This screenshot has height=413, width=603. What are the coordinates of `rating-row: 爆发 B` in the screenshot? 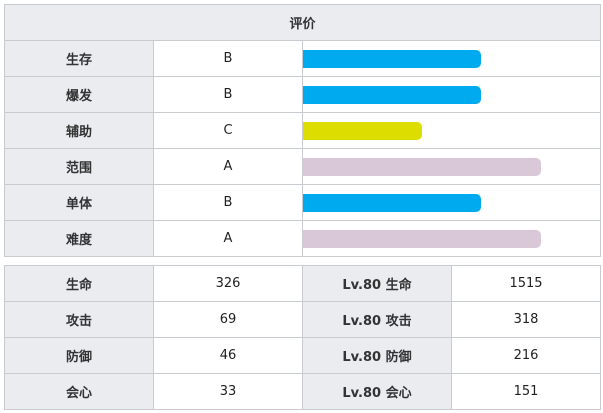 It's located at (303, 94).